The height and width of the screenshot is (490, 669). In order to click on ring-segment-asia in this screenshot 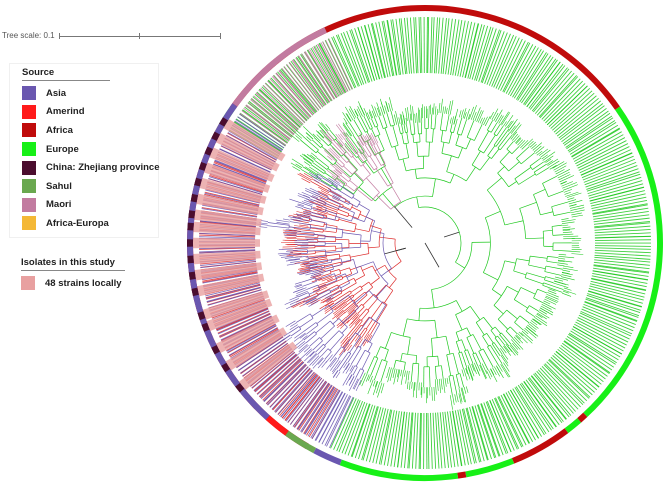, I will do `click(327, 456)`.